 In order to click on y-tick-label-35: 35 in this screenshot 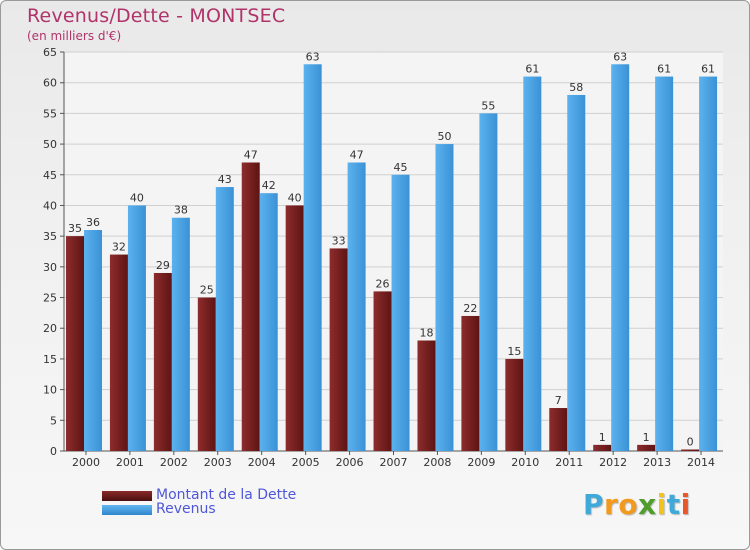, I will do `click(50, 236)`.